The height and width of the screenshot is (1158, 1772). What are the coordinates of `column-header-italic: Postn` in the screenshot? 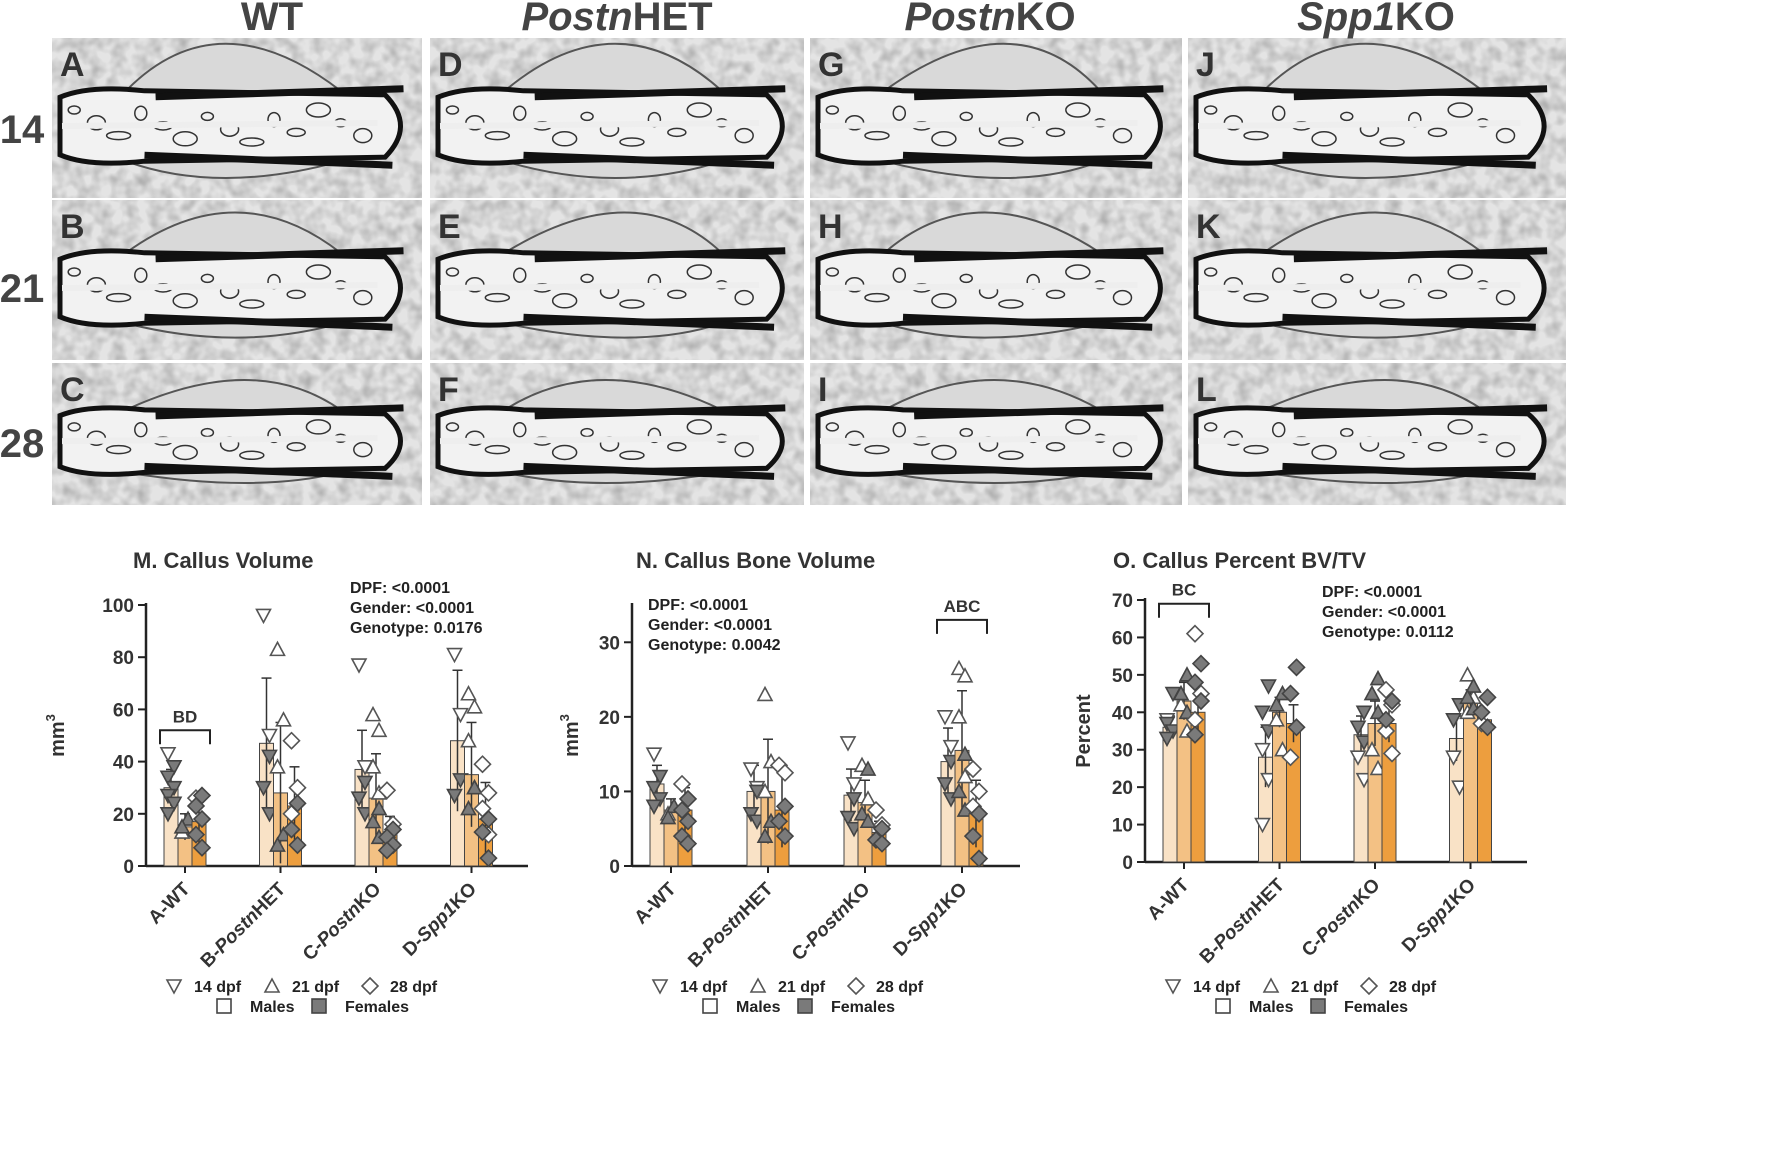 It's located at (576, 19).